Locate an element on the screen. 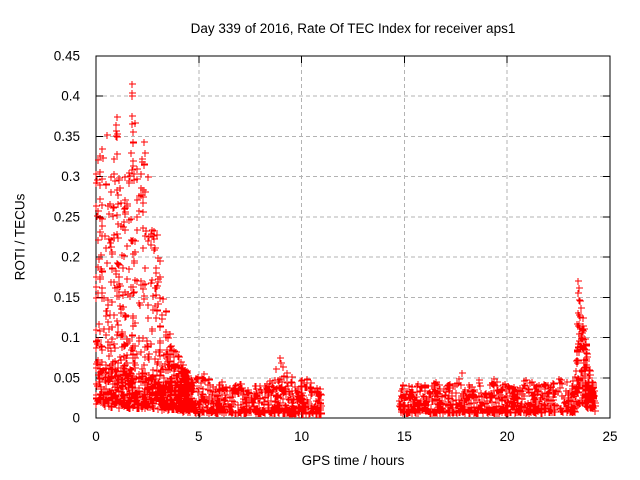 The width and height of the screenshot is (640, 480). x-tick-label: 15 is located at coordinates (404, 436).